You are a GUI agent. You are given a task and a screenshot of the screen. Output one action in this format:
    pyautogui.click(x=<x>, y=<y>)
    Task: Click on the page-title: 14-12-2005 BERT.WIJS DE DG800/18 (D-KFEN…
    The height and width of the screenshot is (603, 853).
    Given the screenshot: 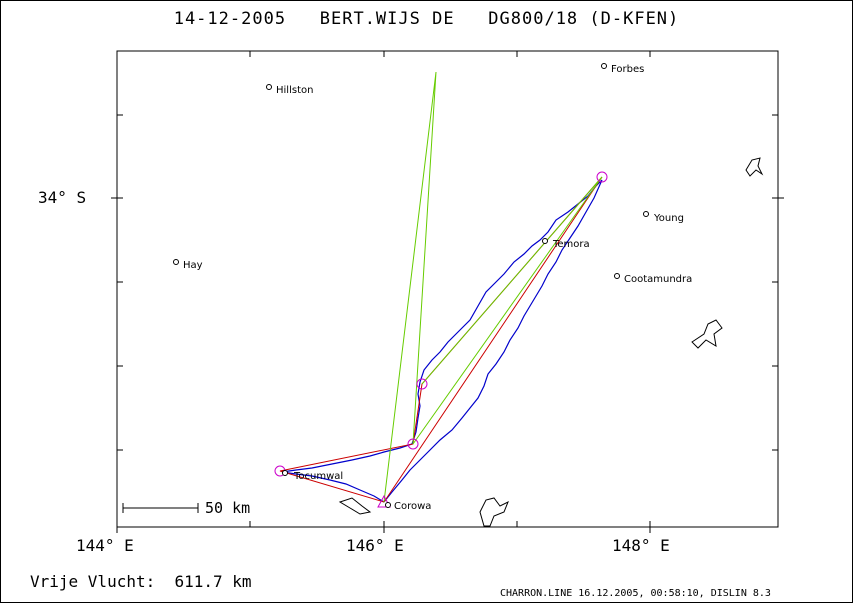 What is the action you would take?
    pyautogui.click(x=426, y=19)
    